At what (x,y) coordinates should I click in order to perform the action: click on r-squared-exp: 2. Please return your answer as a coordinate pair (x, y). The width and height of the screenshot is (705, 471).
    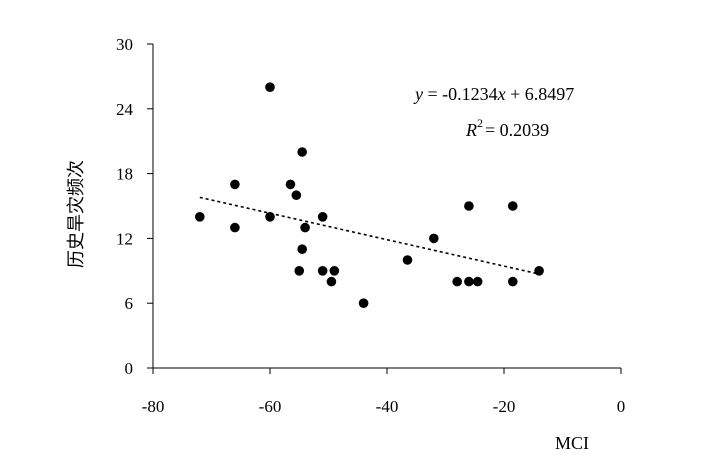
    Looking at the image, I should click on (480, 123).